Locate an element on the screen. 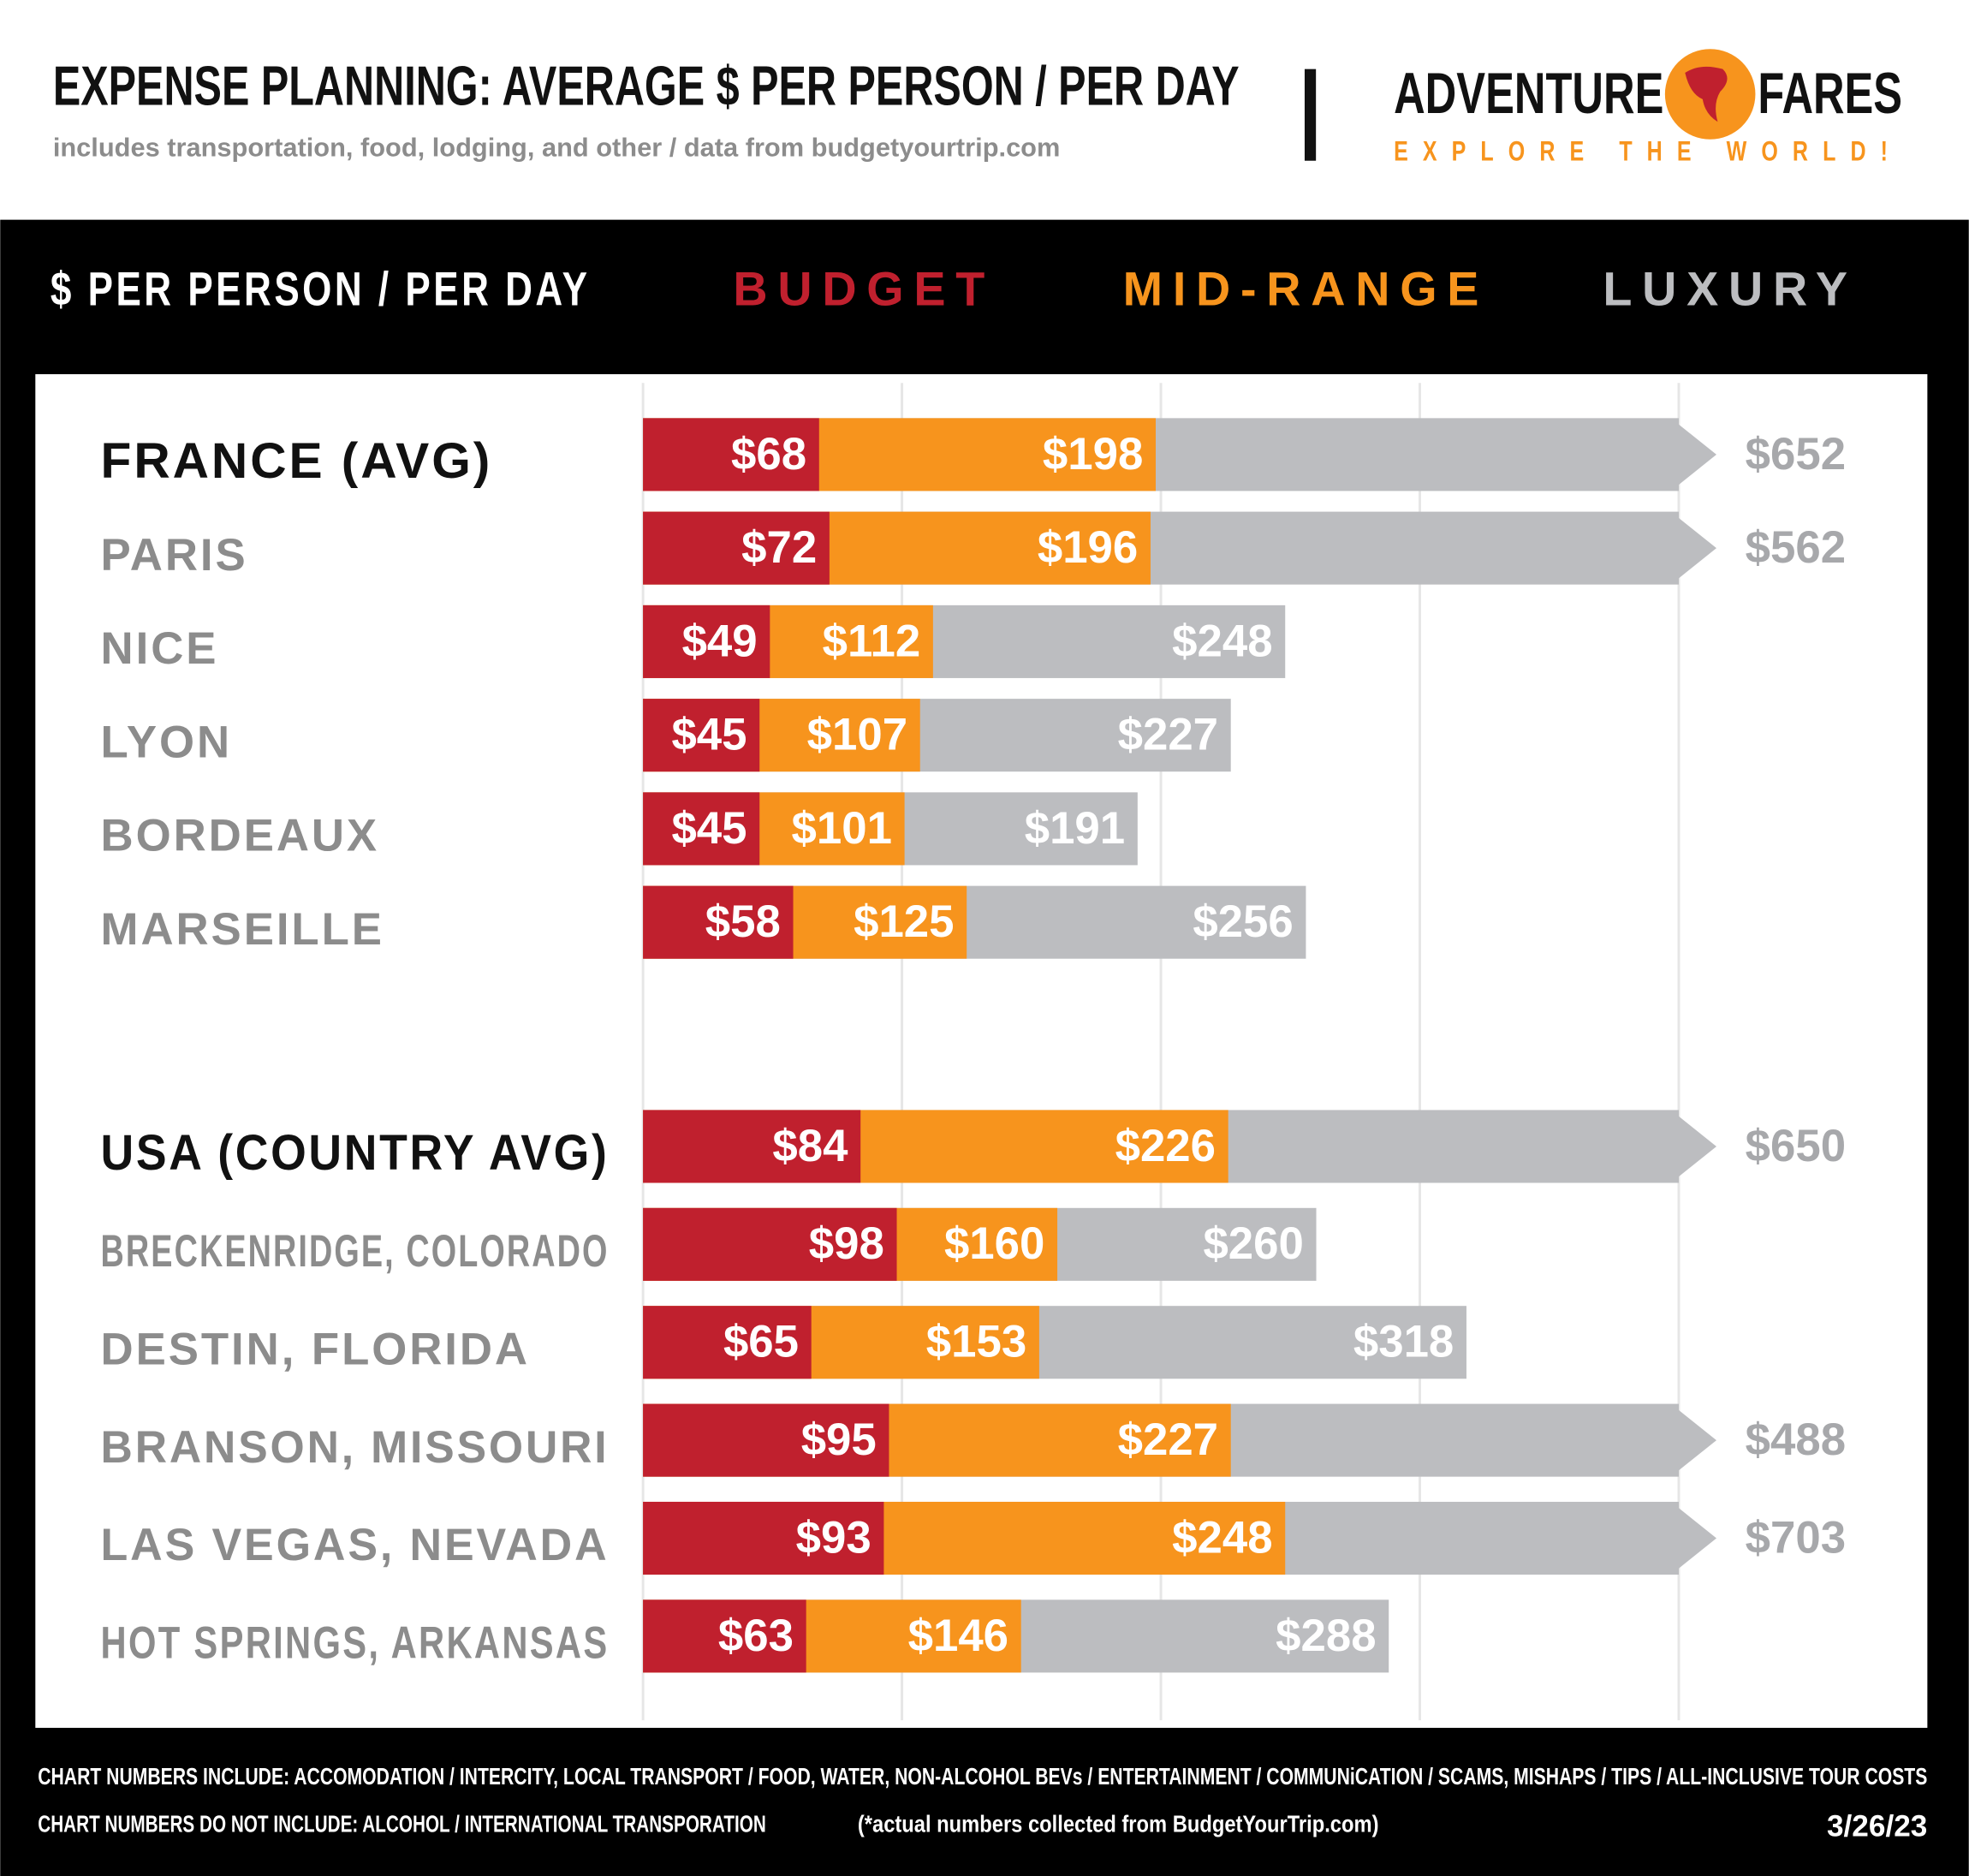 The image size is (1969, 1876). value-label: $58 is located at coordinates (743, 922).